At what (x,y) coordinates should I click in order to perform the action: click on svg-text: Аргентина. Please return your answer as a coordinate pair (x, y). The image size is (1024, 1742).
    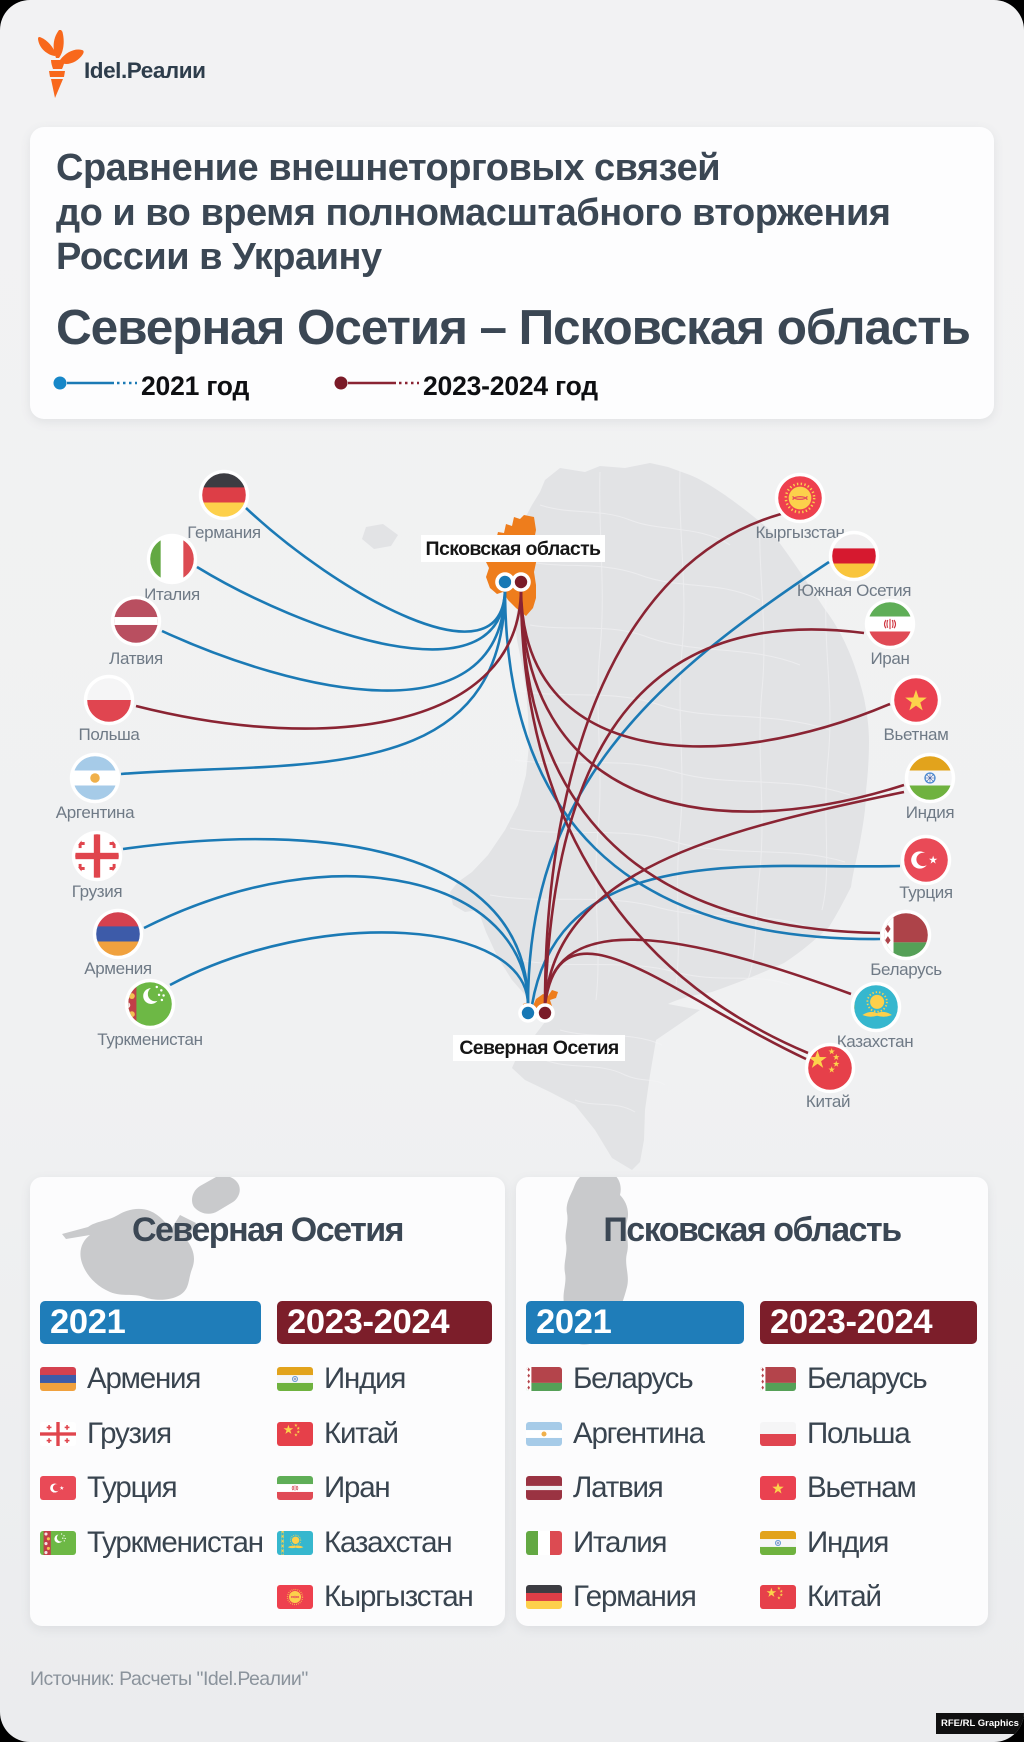
    Looking at the image, I should click on (95, 812).